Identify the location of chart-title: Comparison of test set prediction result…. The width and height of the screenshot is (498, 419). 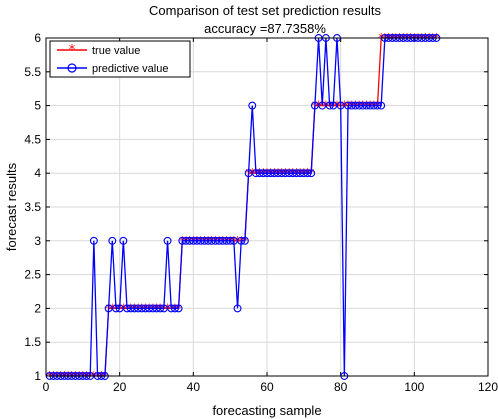
(265, 10).